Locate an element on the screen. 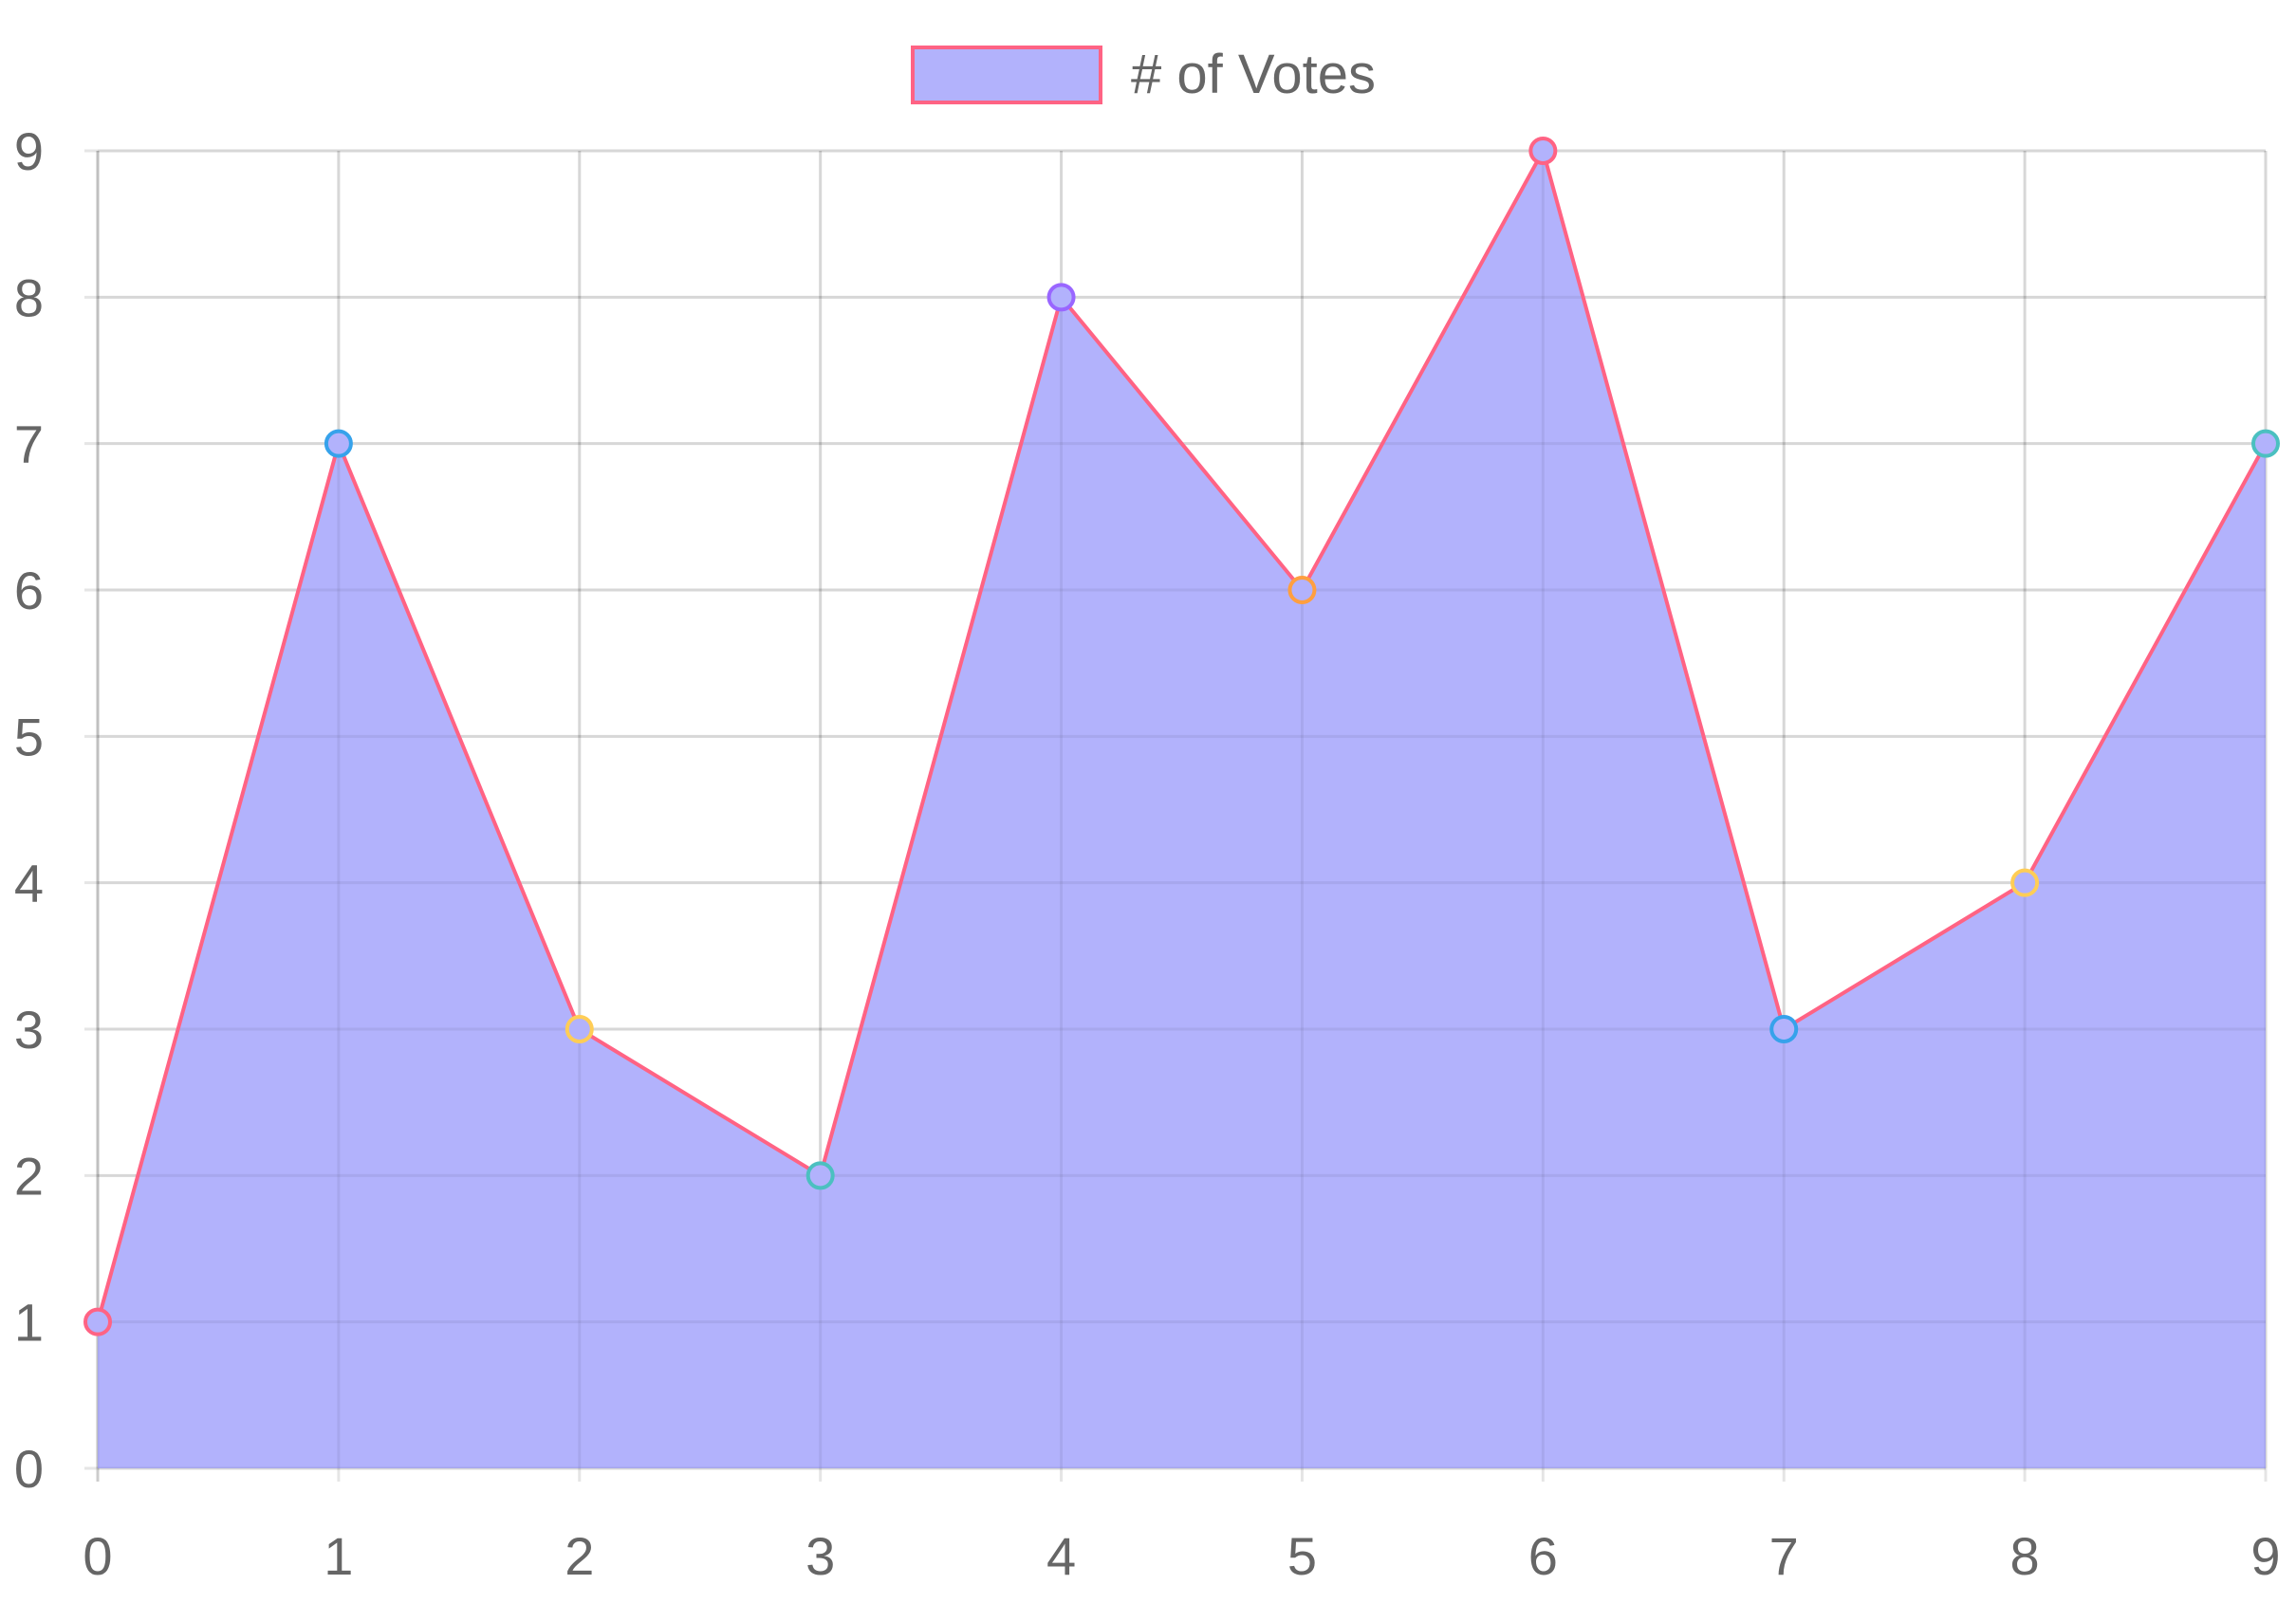  legend: # of Votes is located at coordinates (1143, 74).